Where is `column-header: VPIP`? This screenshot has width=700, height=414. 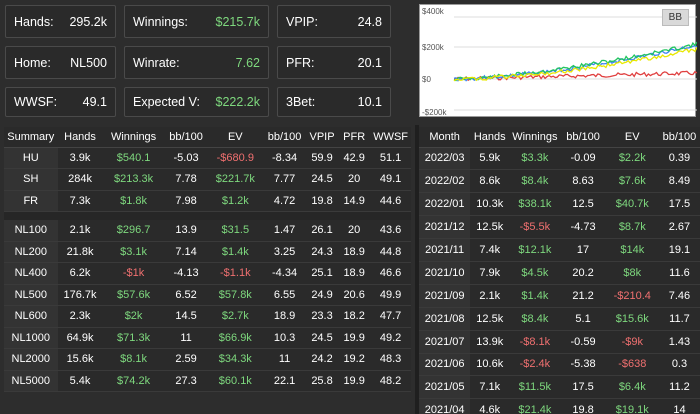
column-header: VPIP is located at coordinates (322, 137).